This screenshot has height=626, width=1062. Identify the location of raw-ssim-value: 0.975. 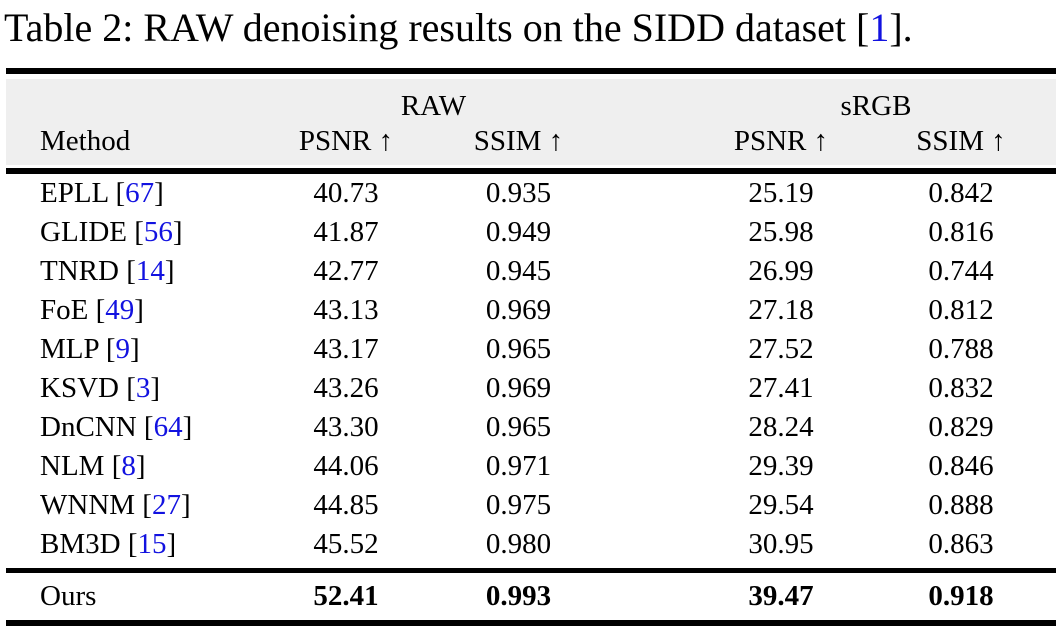
(518, 505).